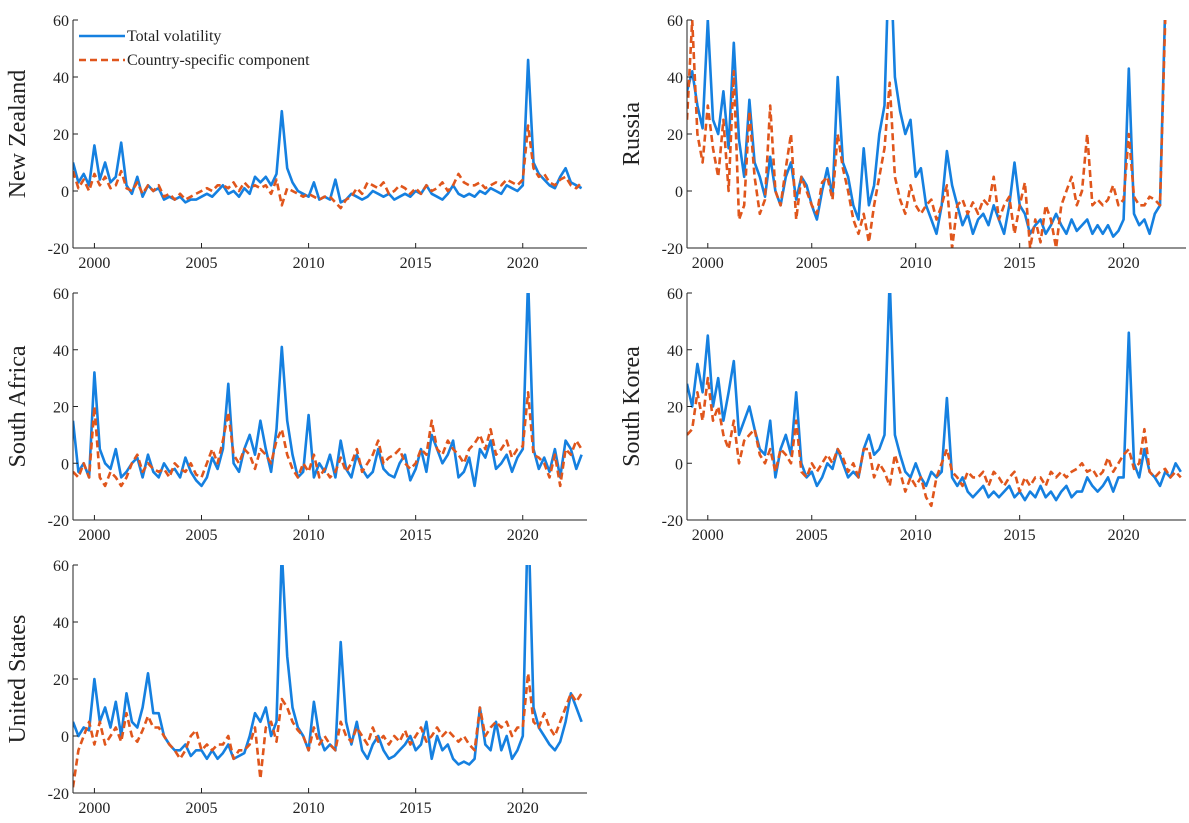 Image resolution: width=1189 pixels, height=823 pixels. I want to click on legend-label: Country-specific component, so click(218, 60).